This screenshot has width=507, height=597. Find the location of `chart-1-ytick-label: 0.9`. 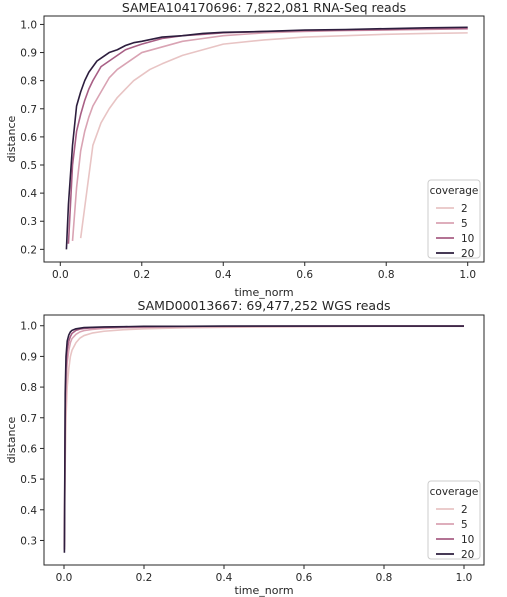

chart-1-ytick-label: 0.9 is located at coordinates (28, 54).